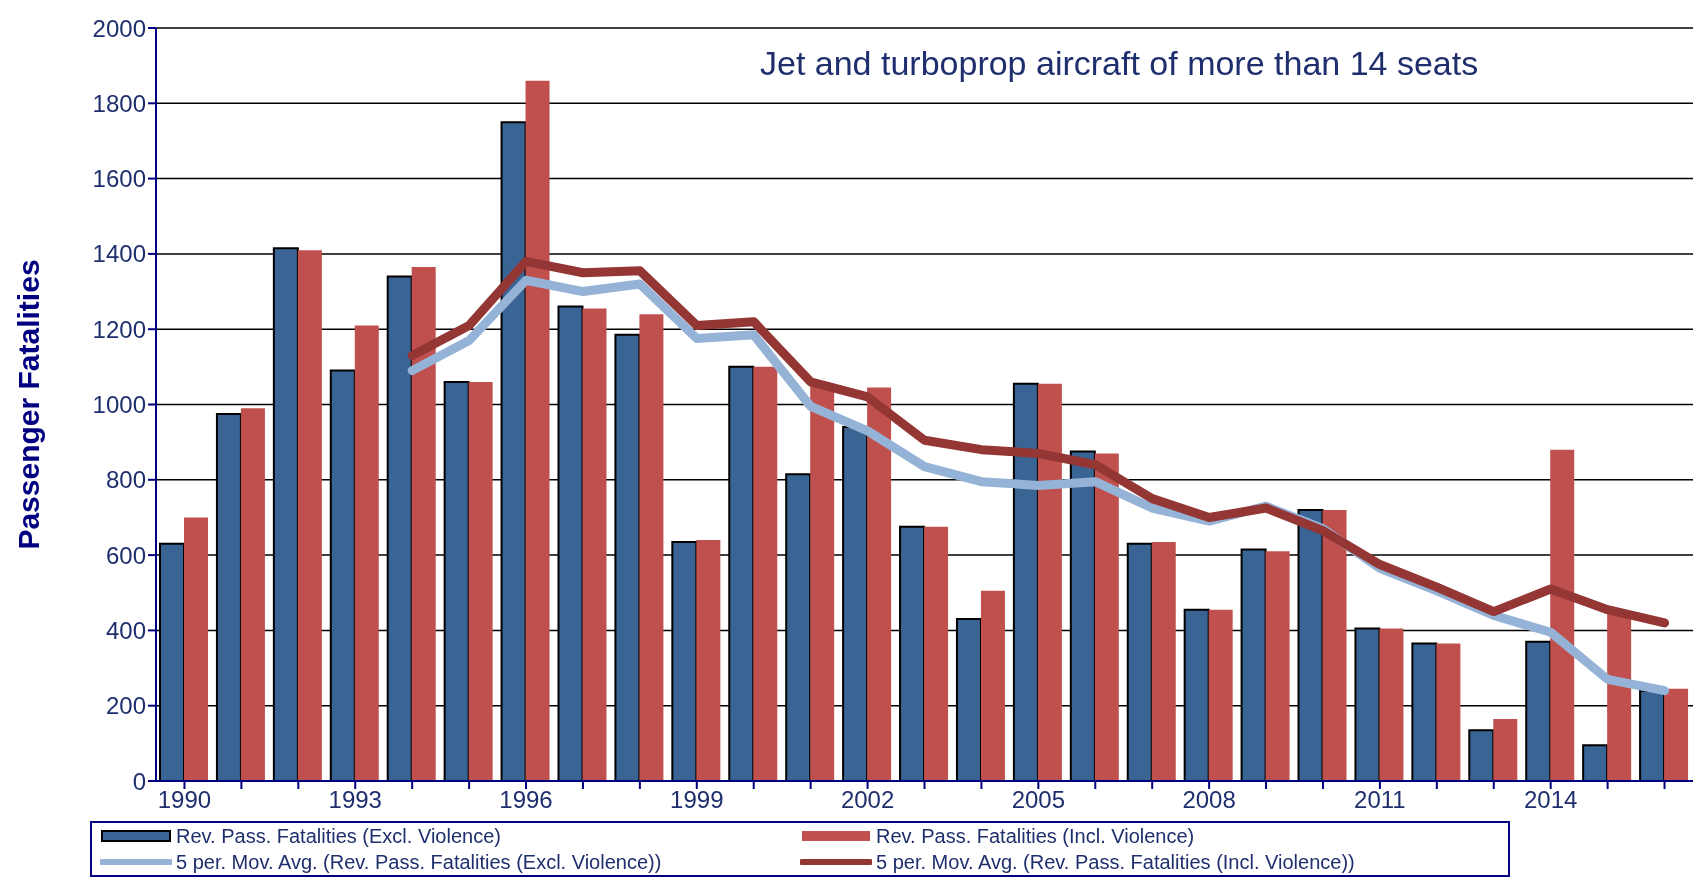 This screenshot has height=883, width=1693. I want to click on legend-label: 5 per. Mov. Avg. (Rev. Pass. Fatalities (Excl. Violence)), so click(419, 862).